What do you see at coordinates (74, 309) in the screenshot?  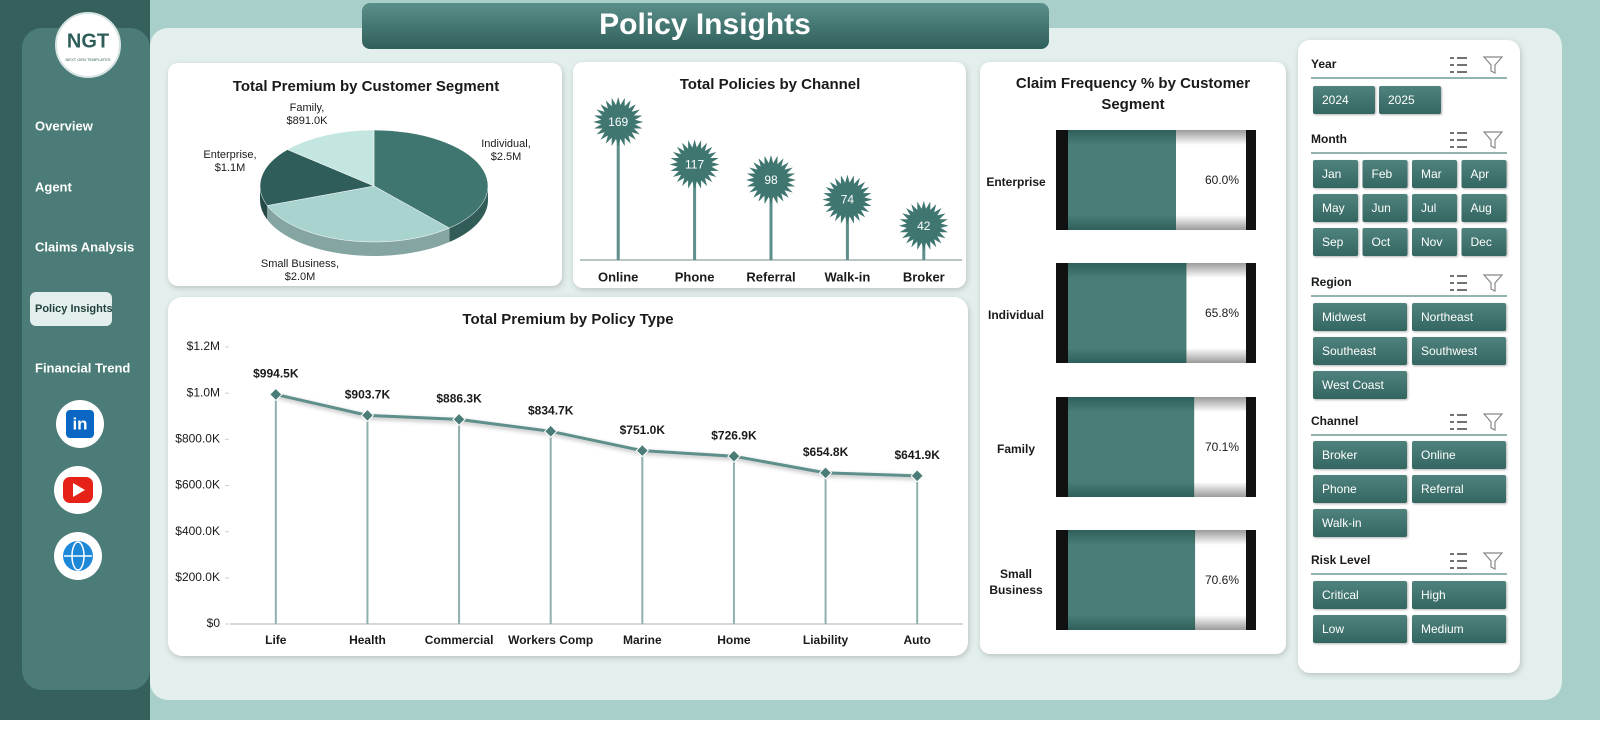 I see `nav-item: Policy Insights` at bounding box center [74, 309].